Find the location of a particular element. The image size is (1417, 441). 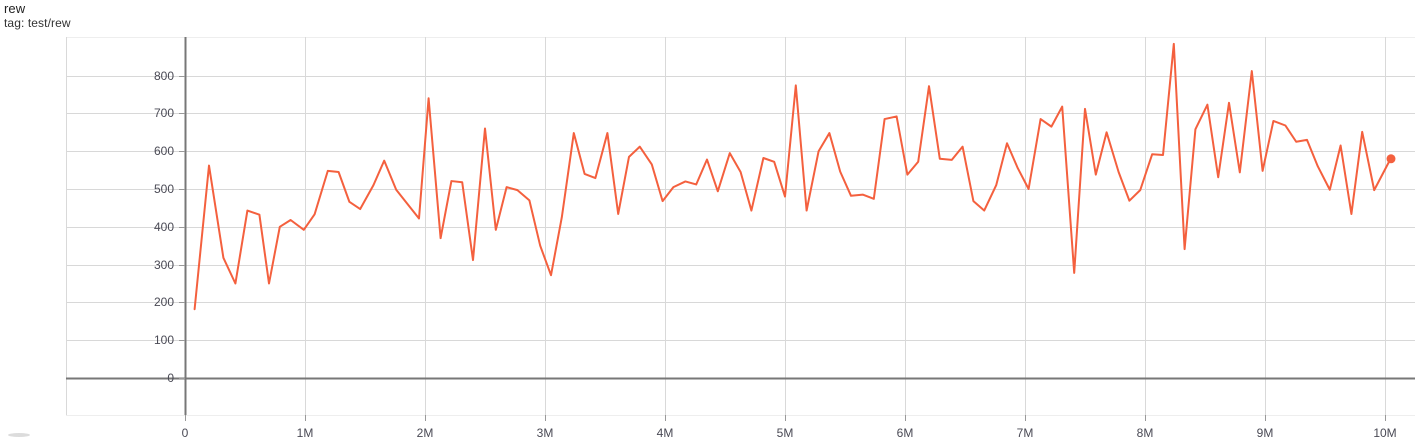

x-axis-tick-label: 10M is located at coordinates (1384, 433).